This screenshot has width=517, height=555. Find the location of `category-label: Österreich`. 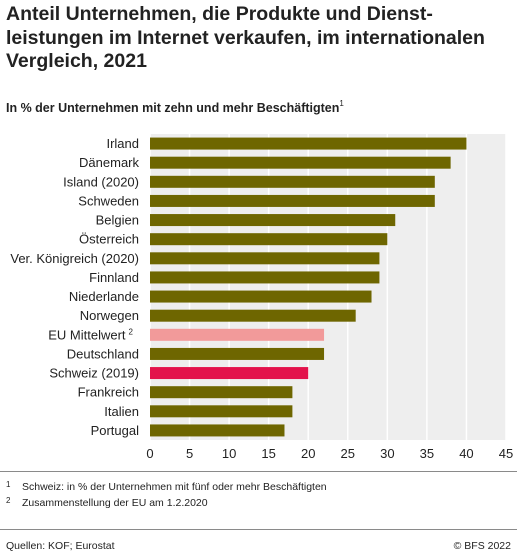

category-label: Österreich is located at coordinates (109, 239).